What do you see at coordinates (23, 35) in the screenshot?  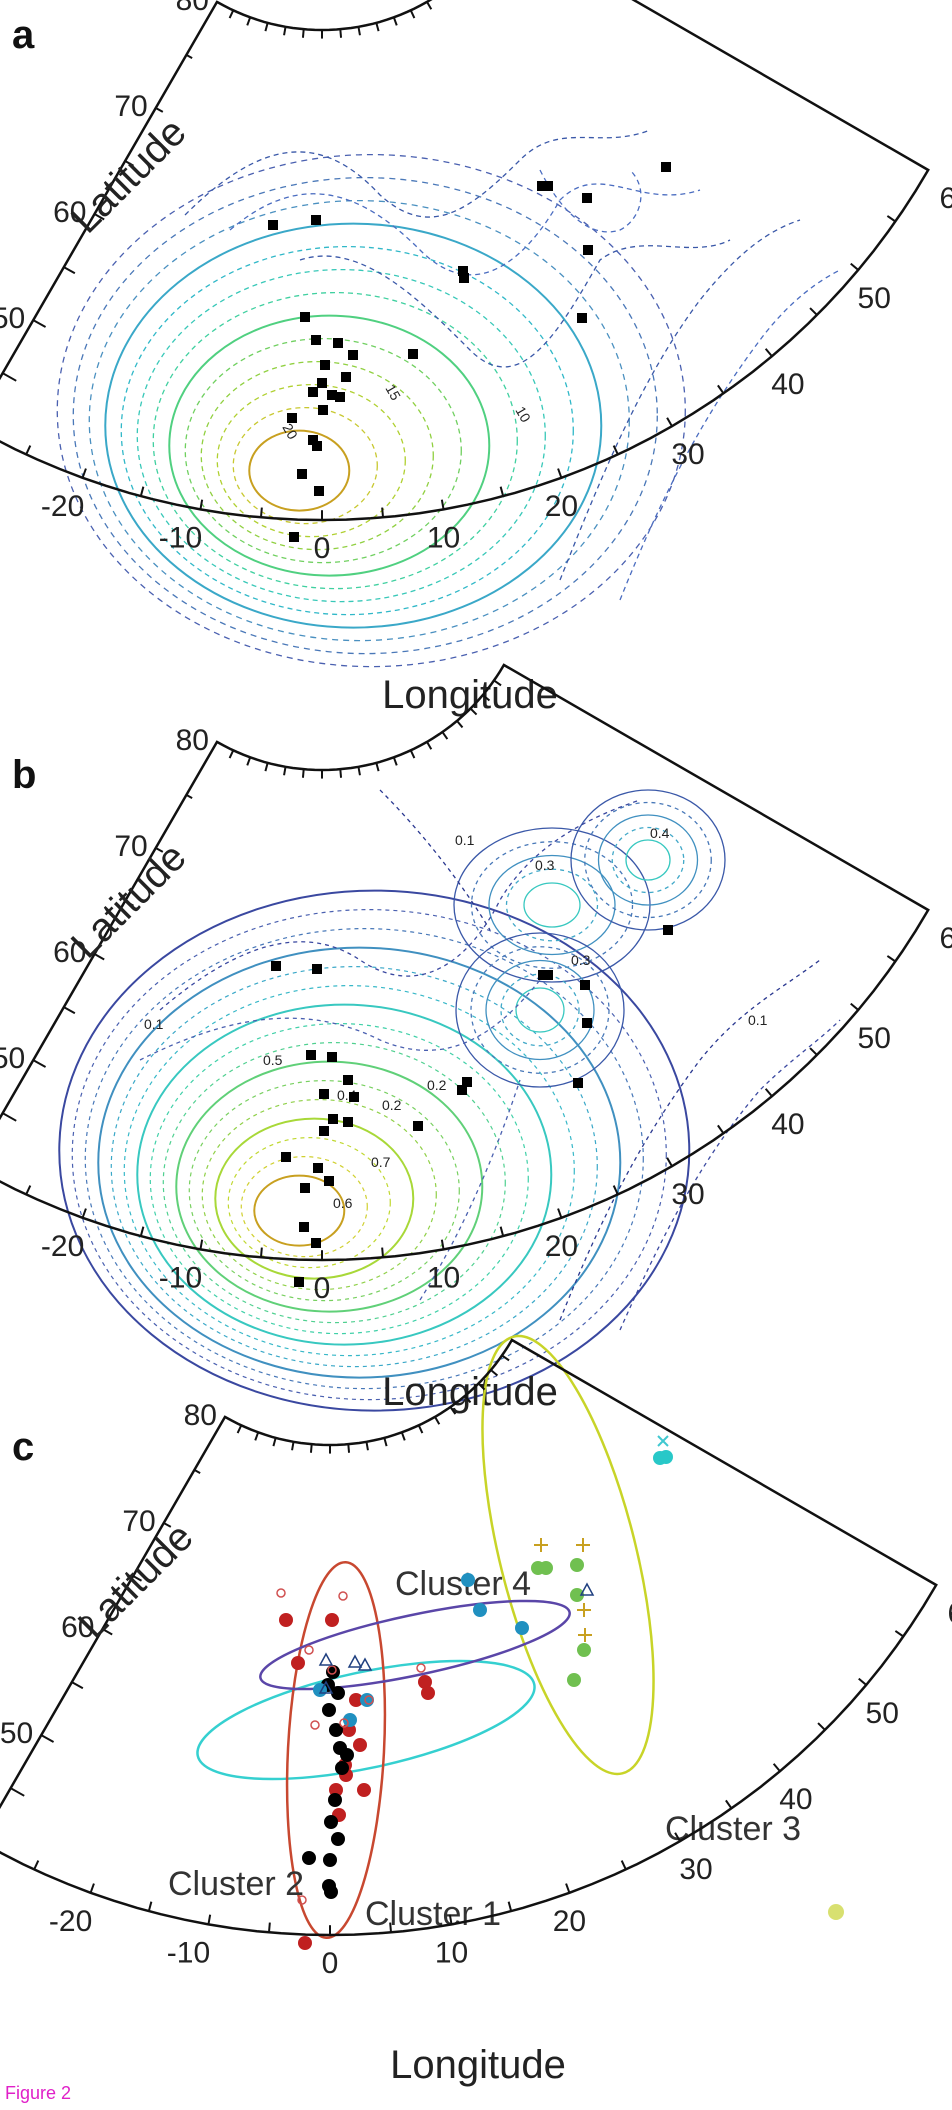 I see `panel-label: a` at bounding box center [23, 35].